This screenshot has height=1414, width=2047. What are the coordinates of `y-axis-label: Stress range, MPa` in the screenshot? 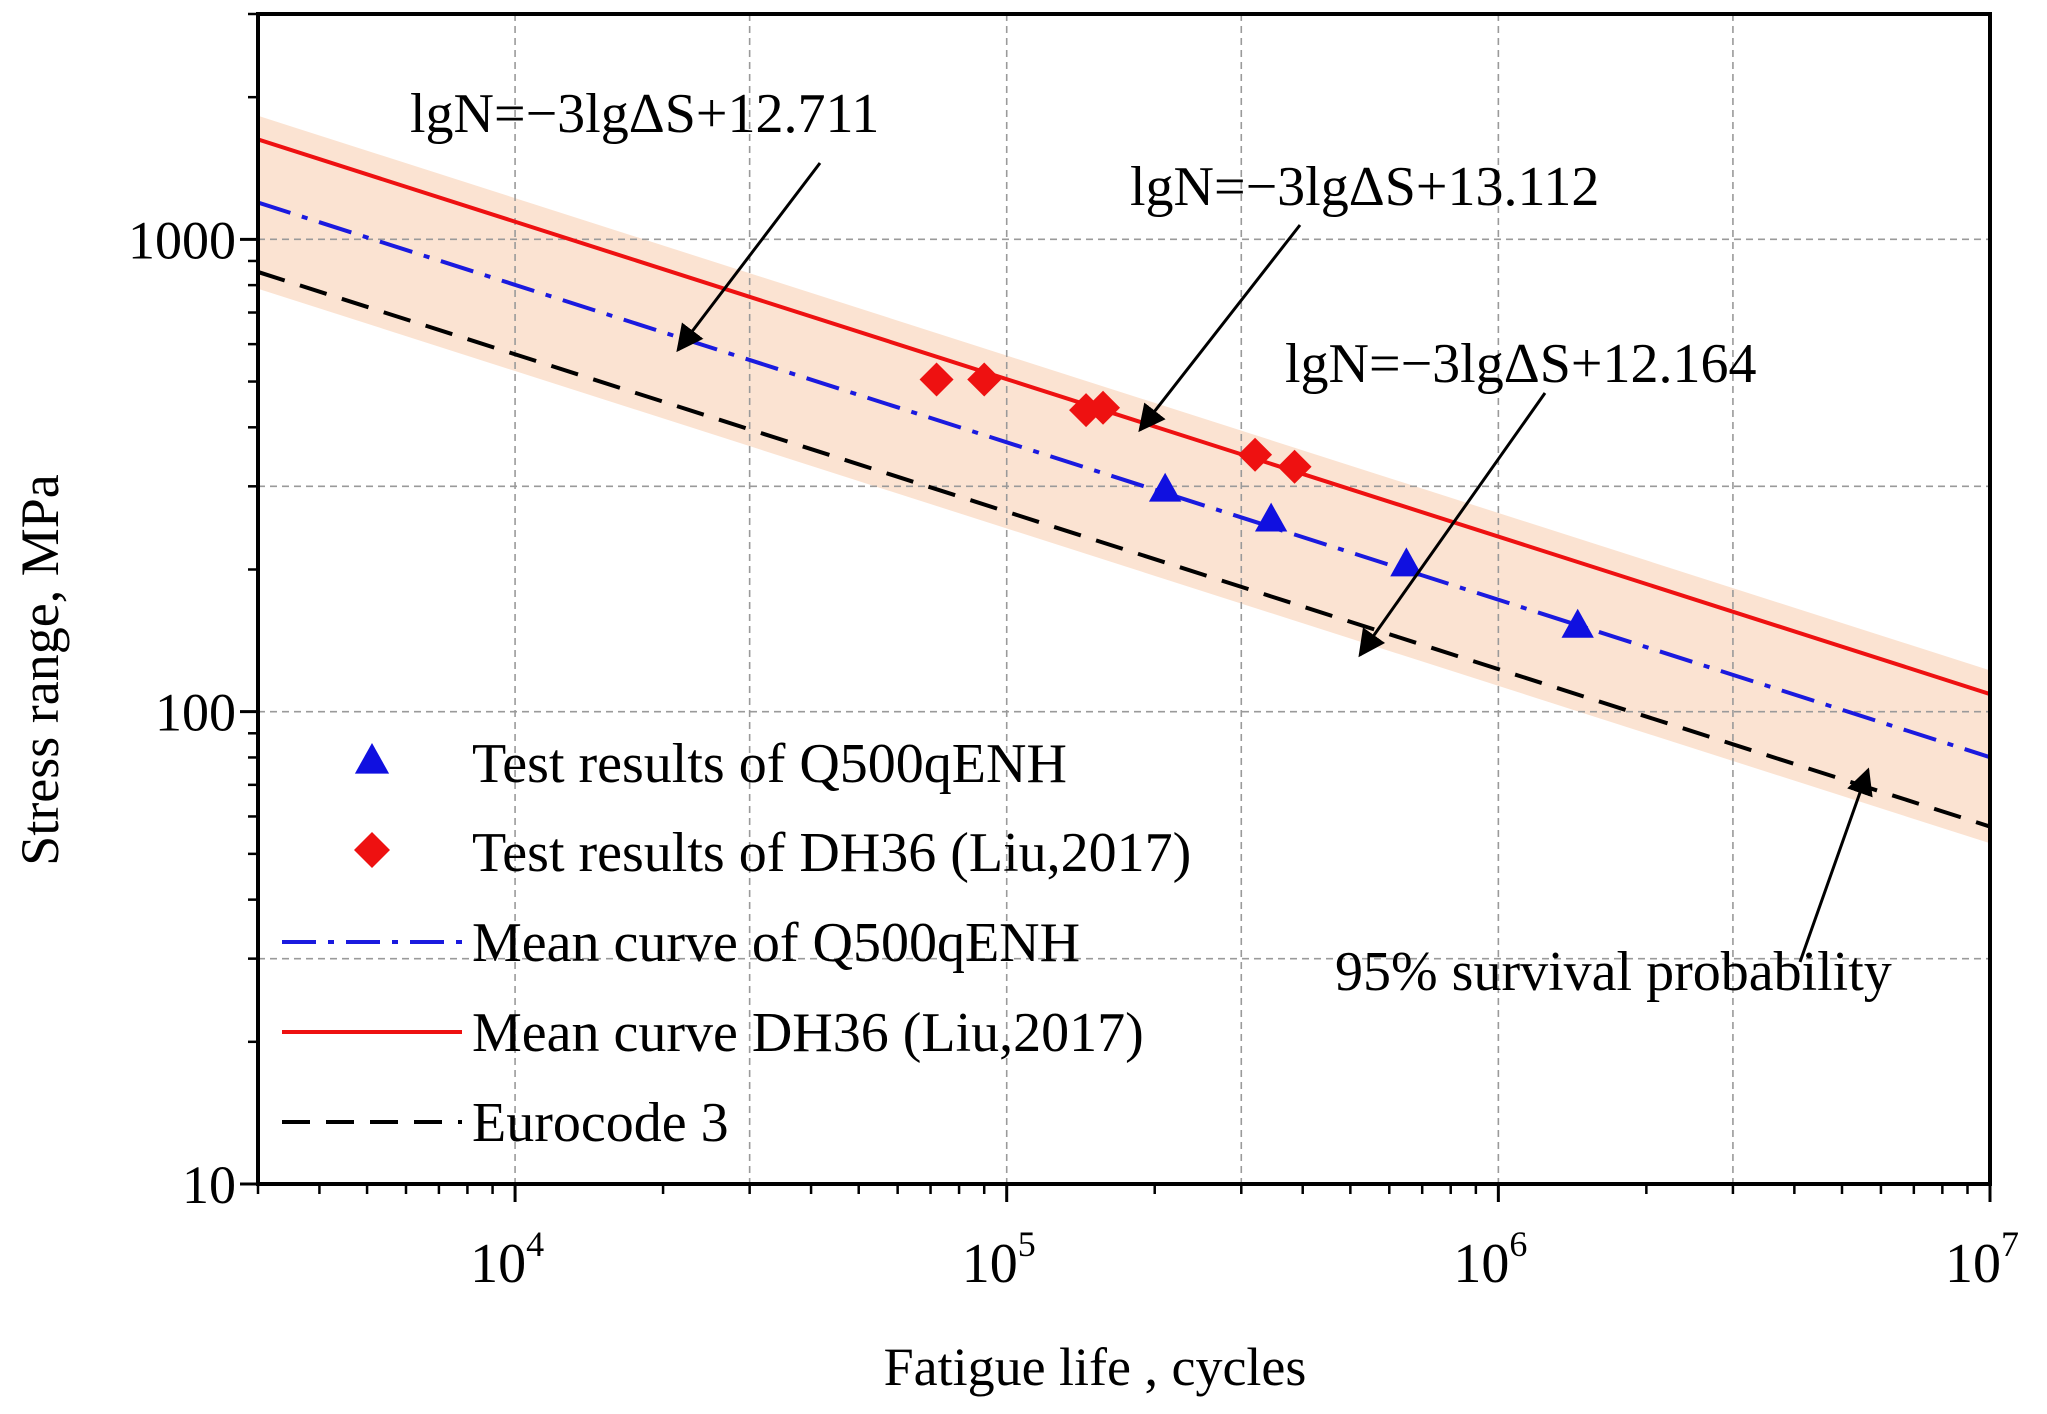 It's located at (40, 669).